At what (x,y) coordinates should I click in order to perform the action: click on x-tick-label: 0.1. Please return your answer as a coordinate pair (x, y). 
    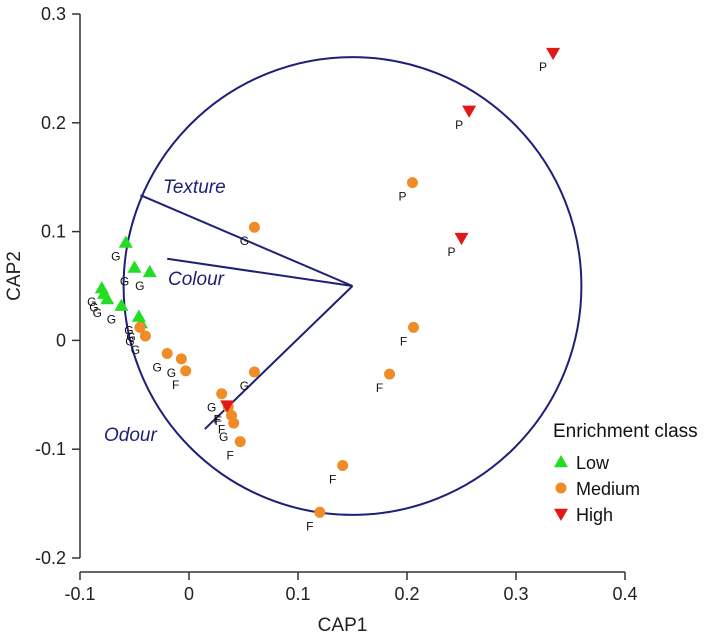
    Looking at the image, I should click on (297, 594).